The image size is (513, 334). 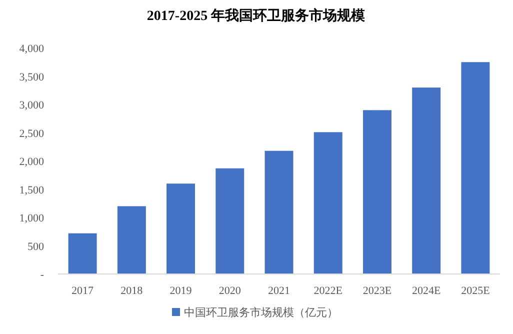 I want to click on y-tick-label: 1,000, so click(x=31, y=218).